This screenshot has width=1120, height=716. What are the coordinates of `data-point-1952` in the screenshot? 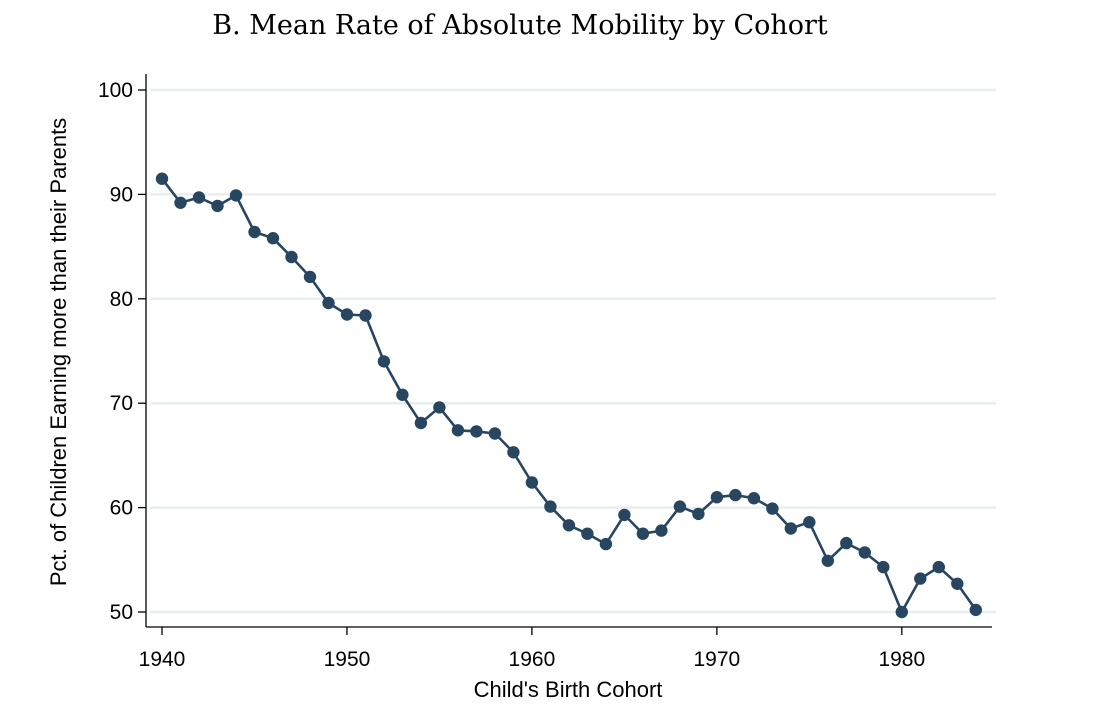 It's located at (384, 361).